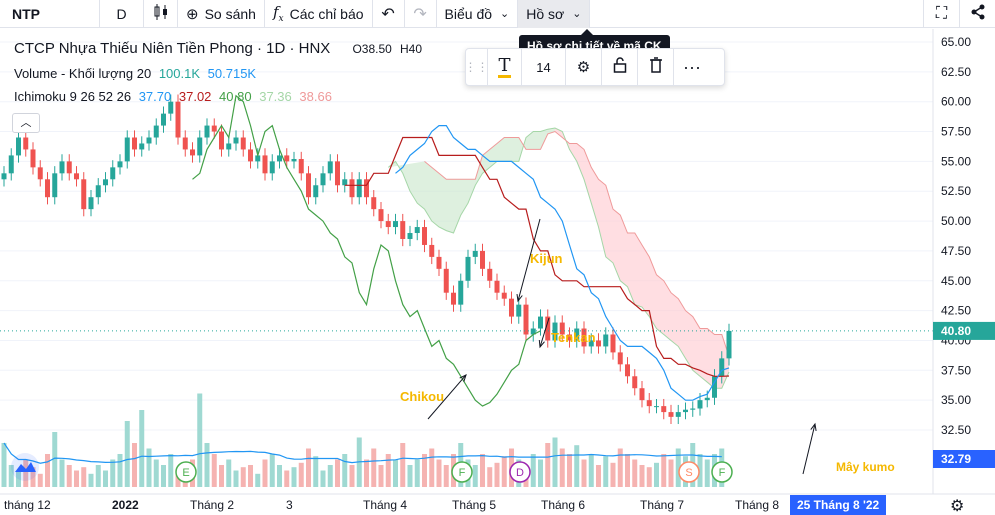  I want to click on volume-ma-label-bg, so click(964, 459).